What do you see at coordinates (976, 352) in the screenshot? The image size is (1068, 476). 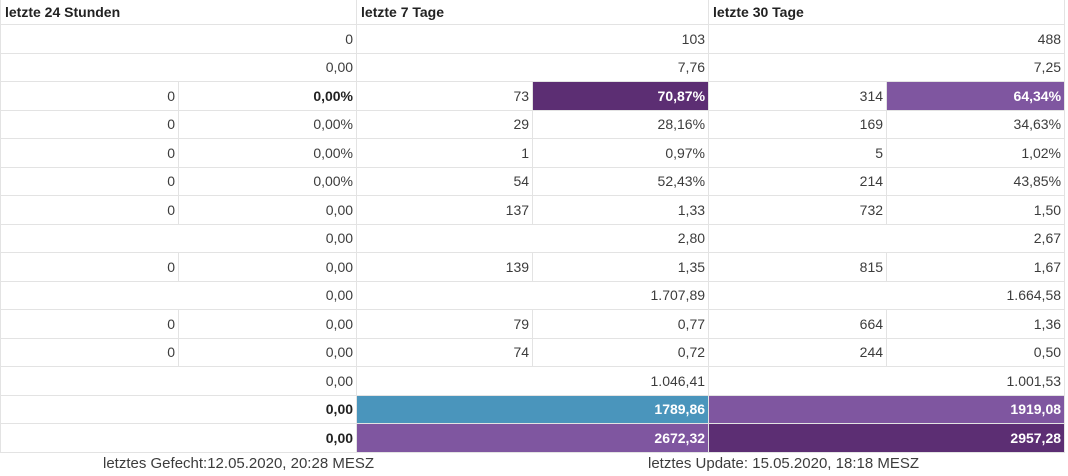 I see `cell-30d-value: 0,50` at bounding box center [976, 352].